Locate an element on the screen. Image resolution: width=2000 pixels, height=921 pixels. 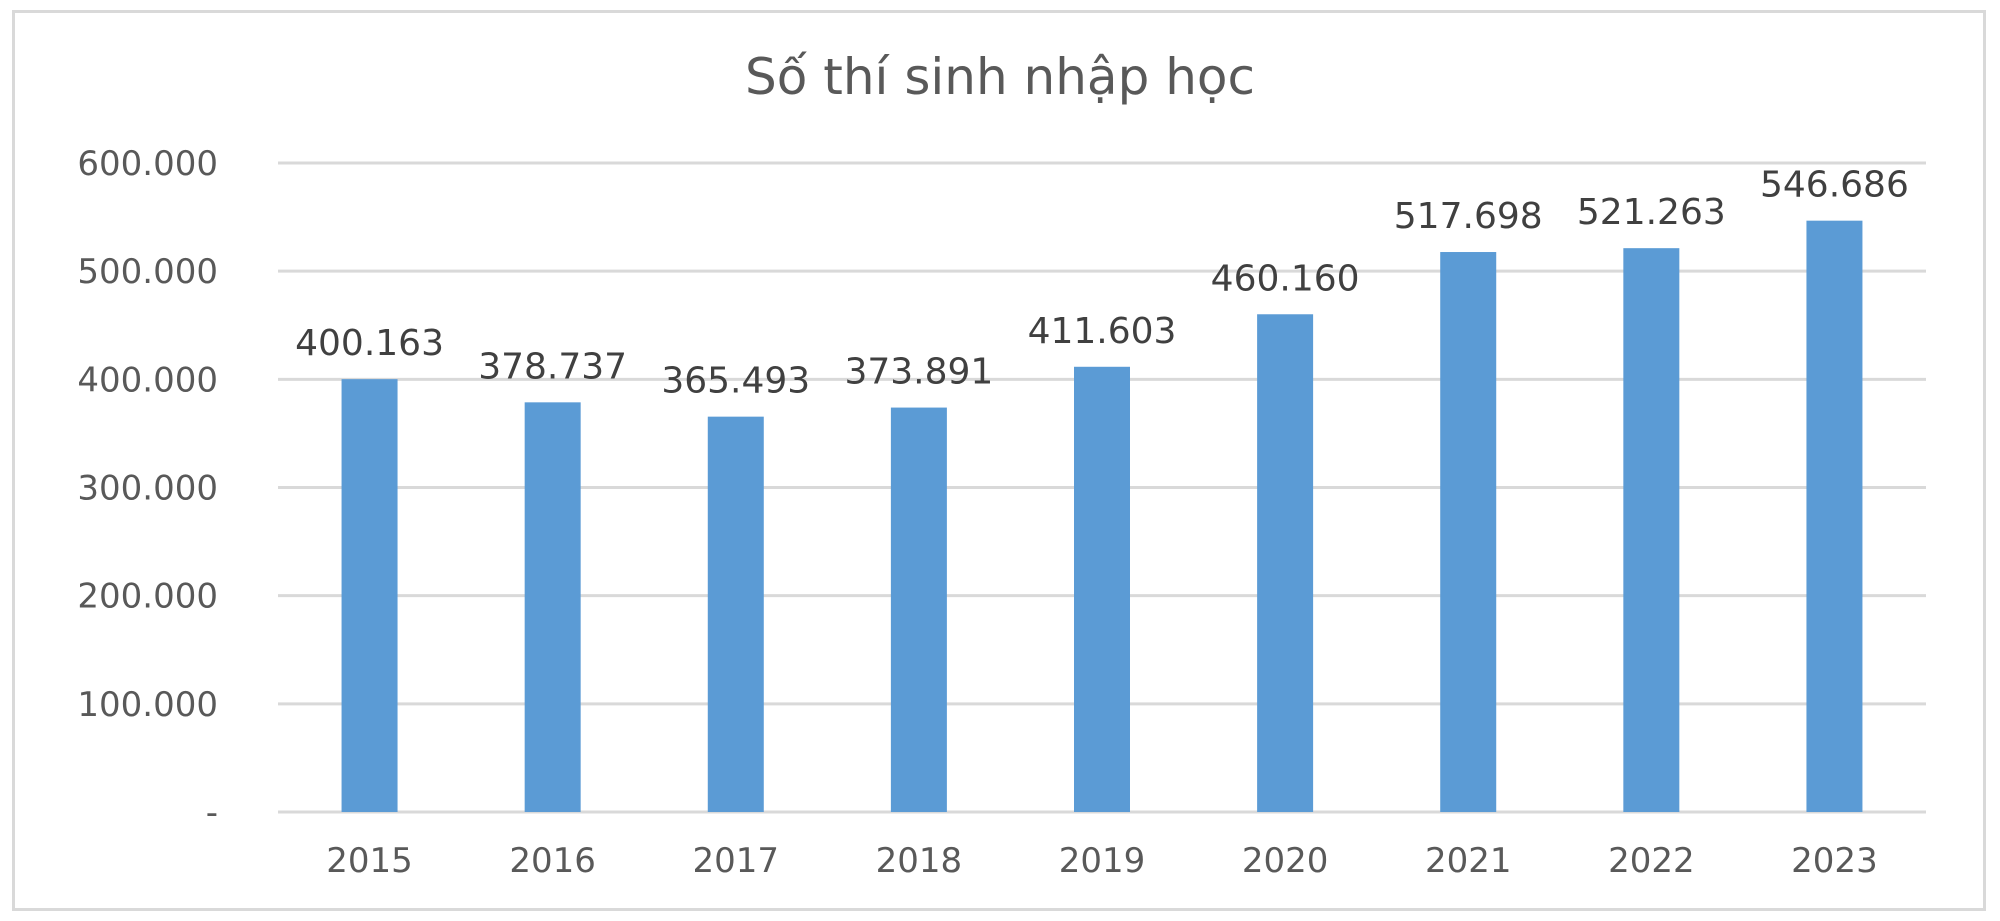
x-tick-label: 2015 is located at coordinates (369, 861).